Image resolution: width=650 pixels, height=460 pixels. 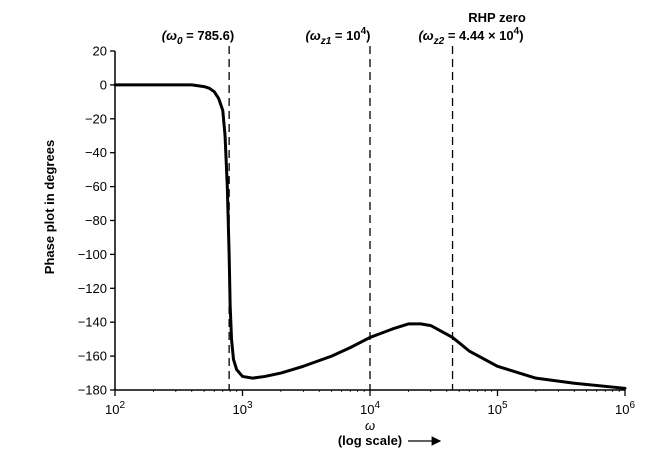 What do you see at coordinates (115, 408) in the screenshot?
I see `x-tick-label: 10²` at bounding box center [115, 408].